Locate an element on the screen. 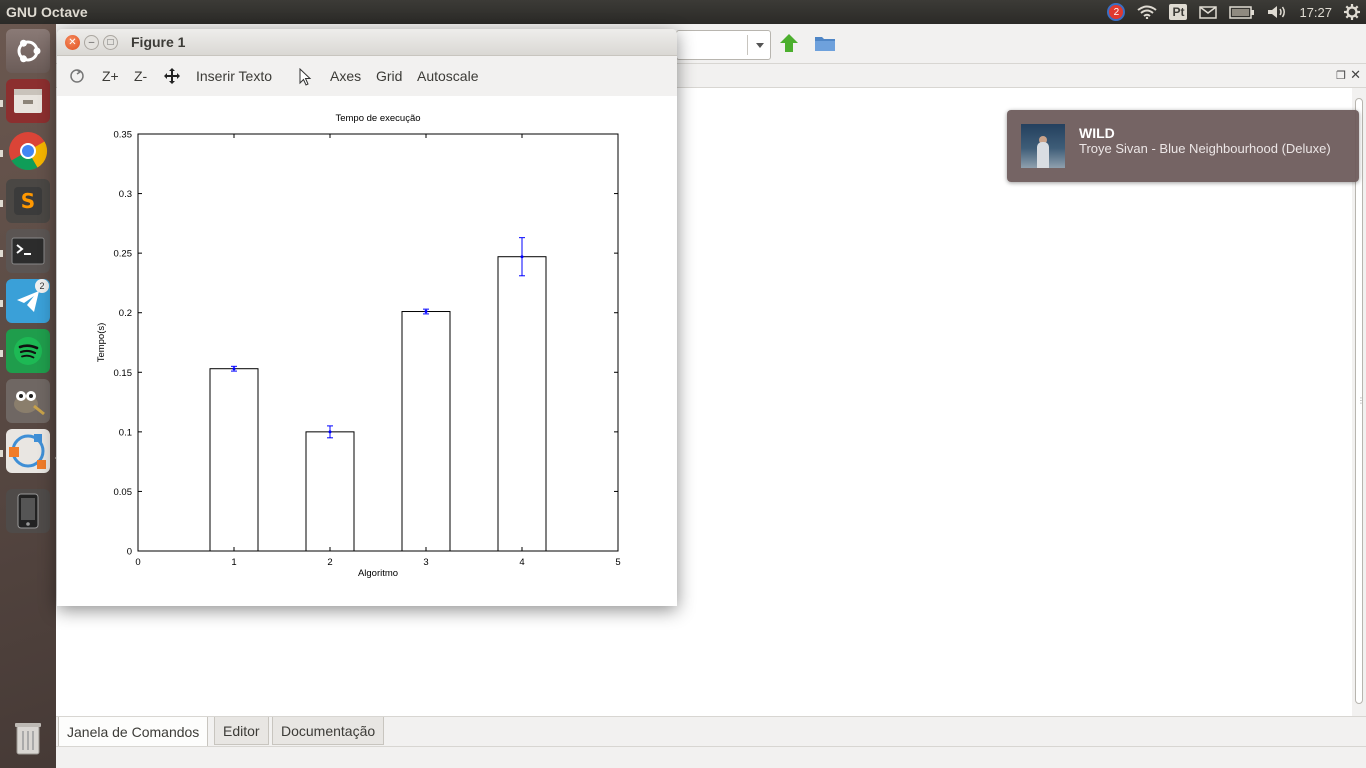 The image size is (1366, 768). rotate-icon is located at coordinates (77, 77).